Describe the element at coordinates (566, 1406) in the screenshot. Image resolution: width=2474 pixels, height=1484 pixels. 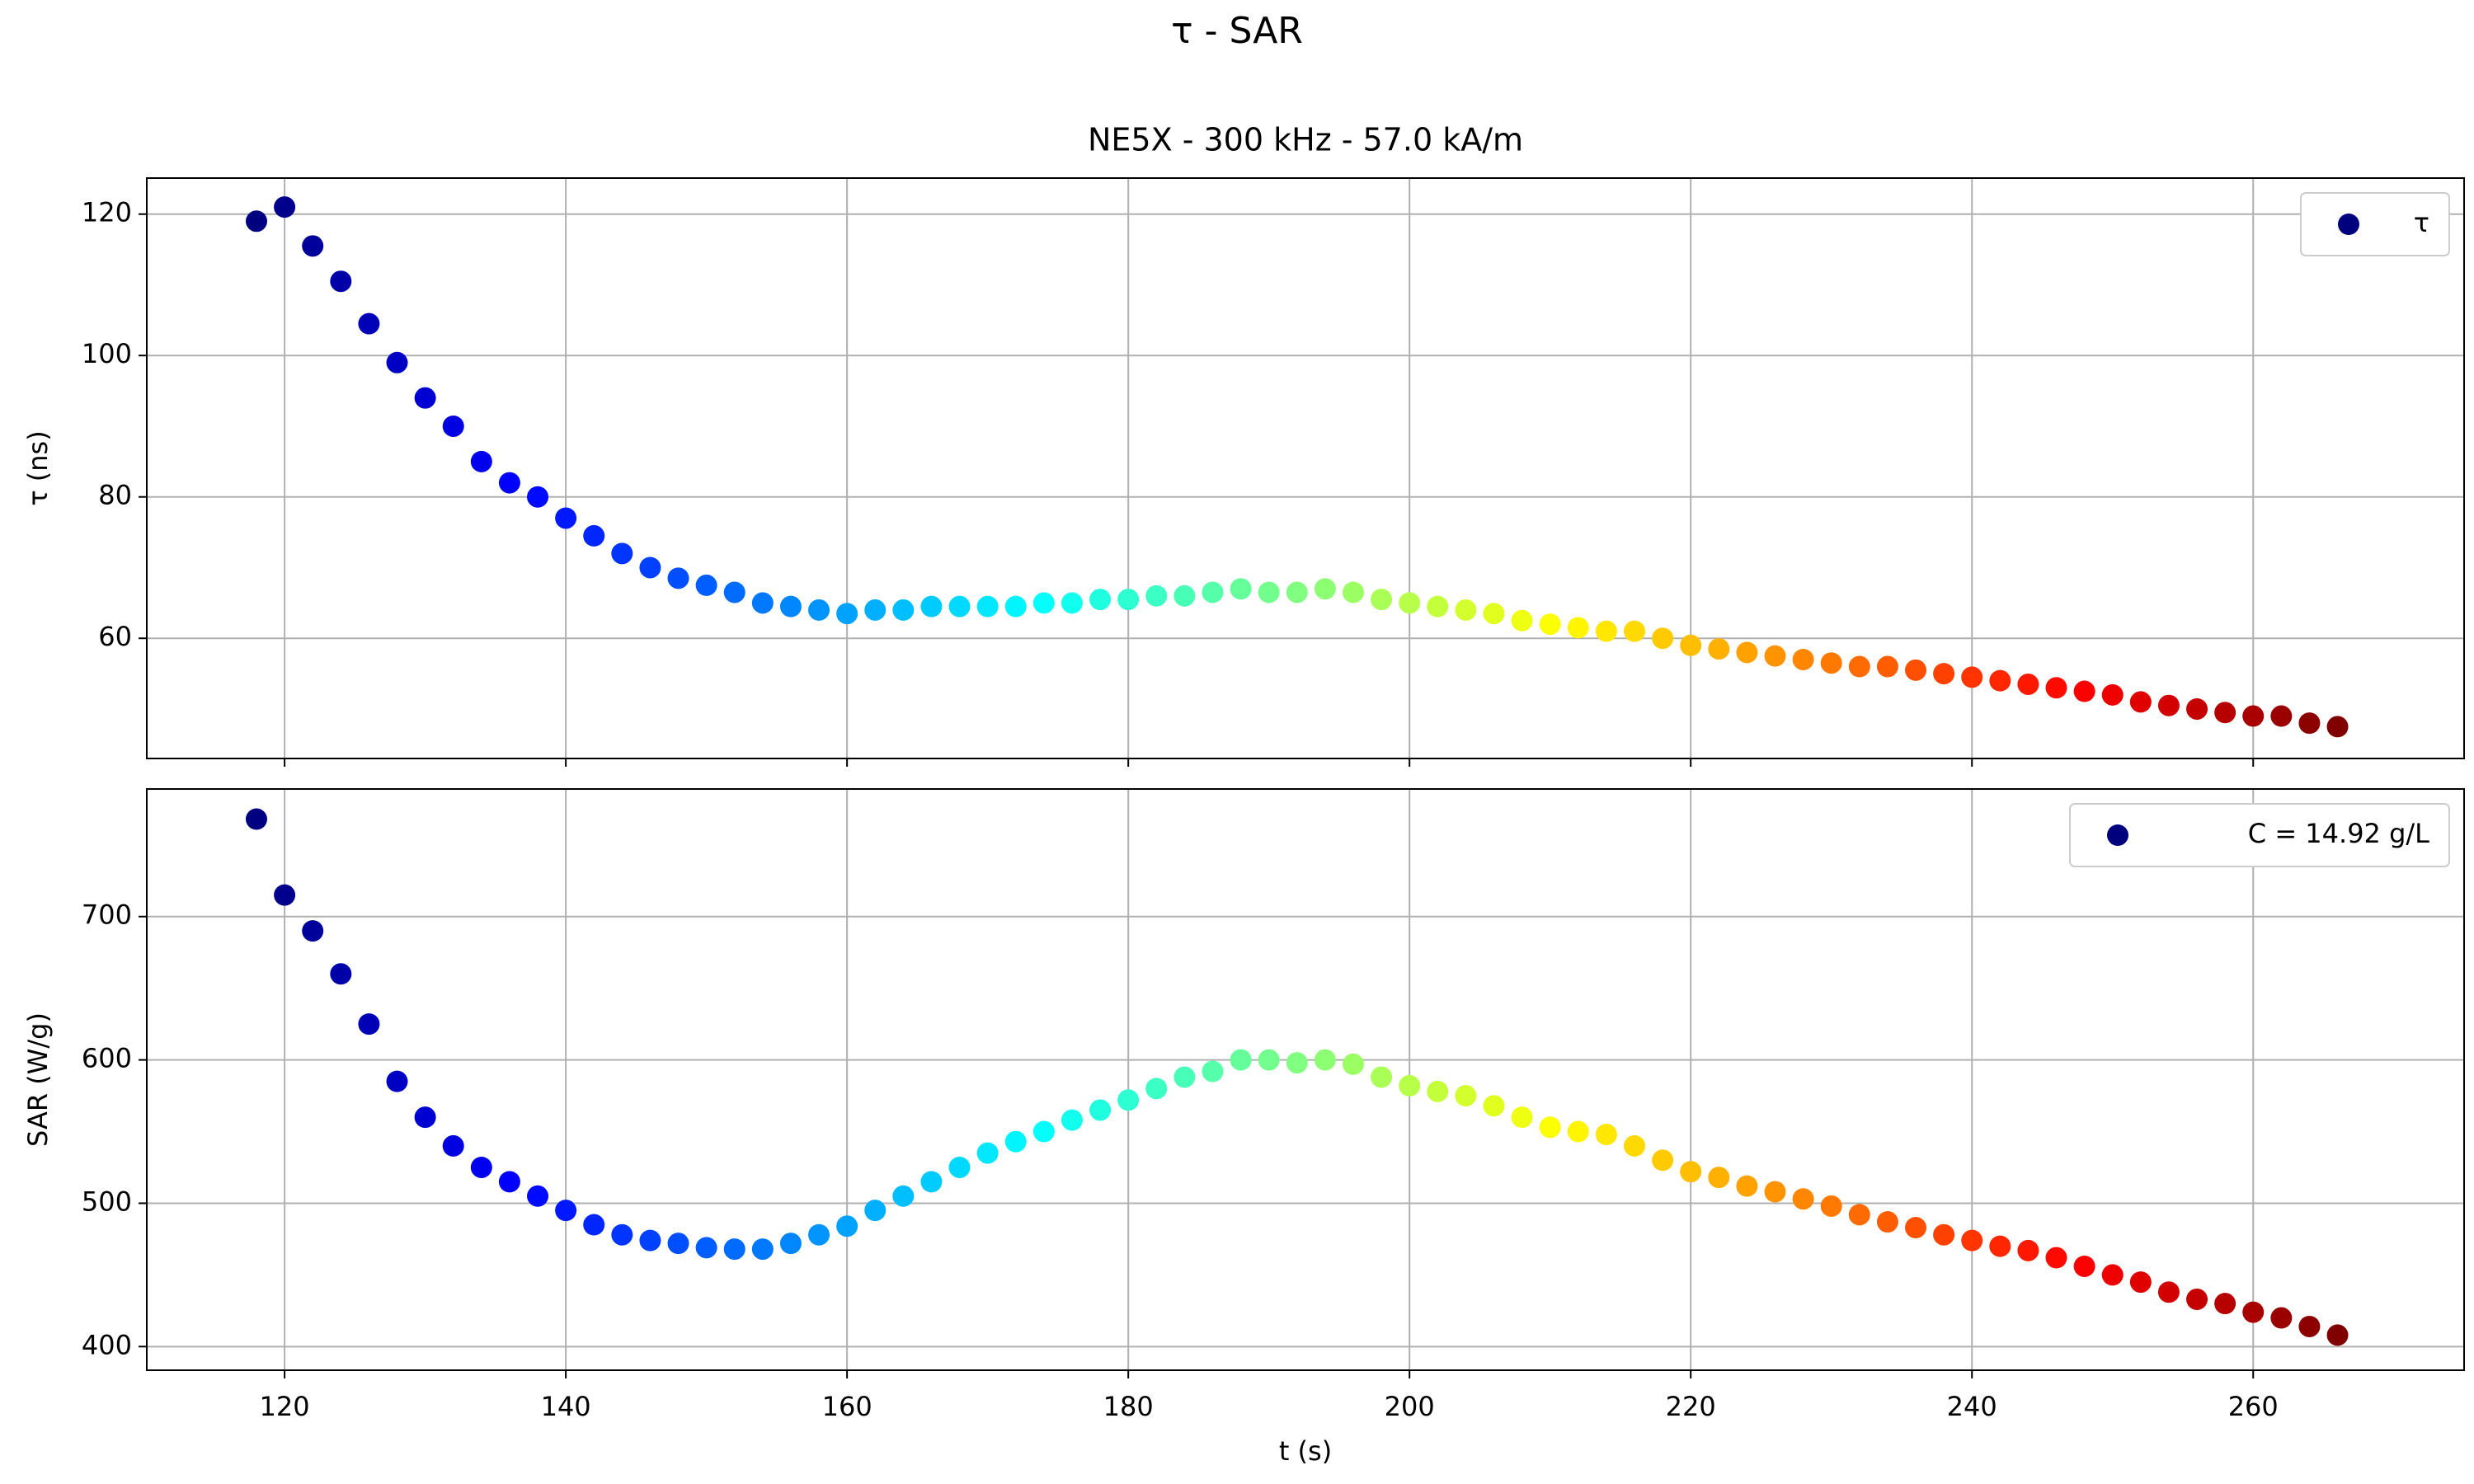
I see `x-tick-label: 140` at that location.